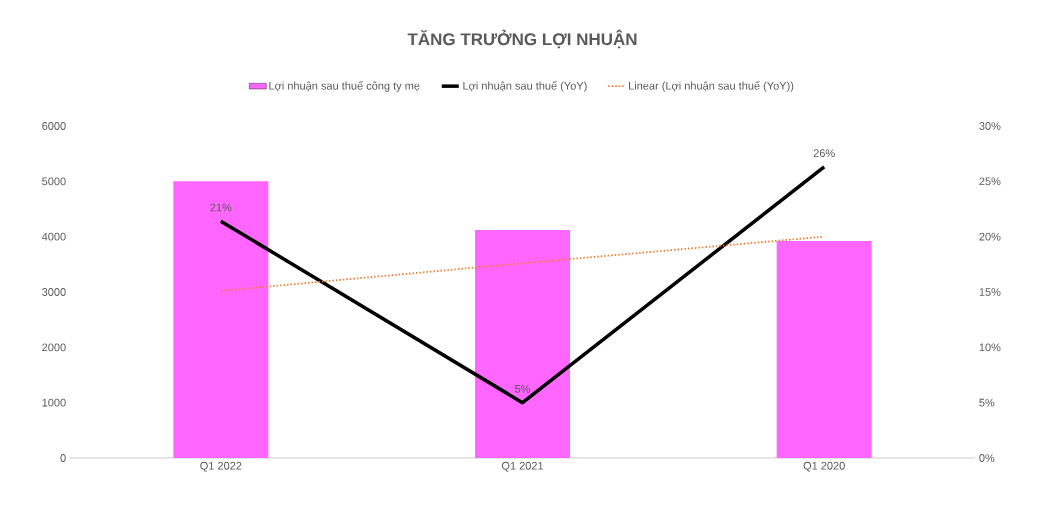 The height and width of the screenshot is (508, 1043). Describe the element at coordinates (990, 181) in the screenshot. I see `y2-tick-label: 25%` at that location.